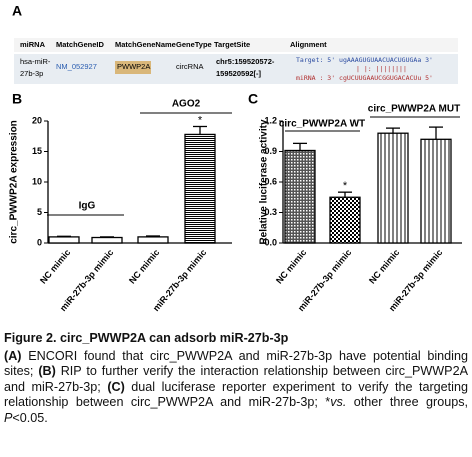  Describe the element at coordinates (338, 402) in the screenshot. I see `caption-part: vs.` at that location.